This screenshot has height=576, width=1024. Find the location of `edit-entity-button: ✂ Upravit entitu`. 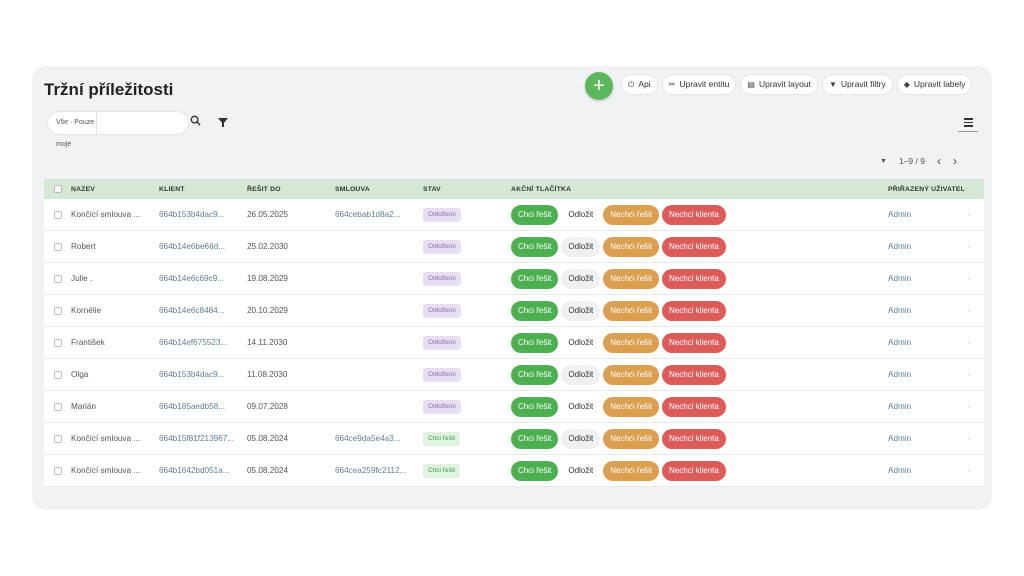

edit-entity-button: ✂ Upravit entitu is located at coordinates (699, 84).